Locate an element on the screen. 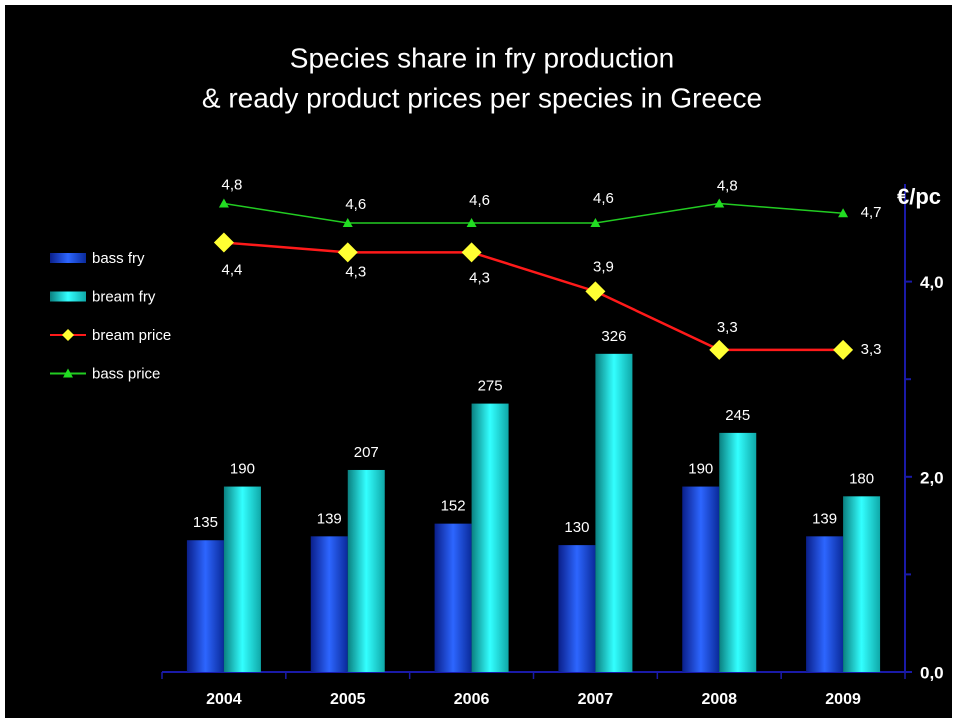 This screenshot has height=724, width=957. bar-label: 130 is located at coordinates (576, 527).